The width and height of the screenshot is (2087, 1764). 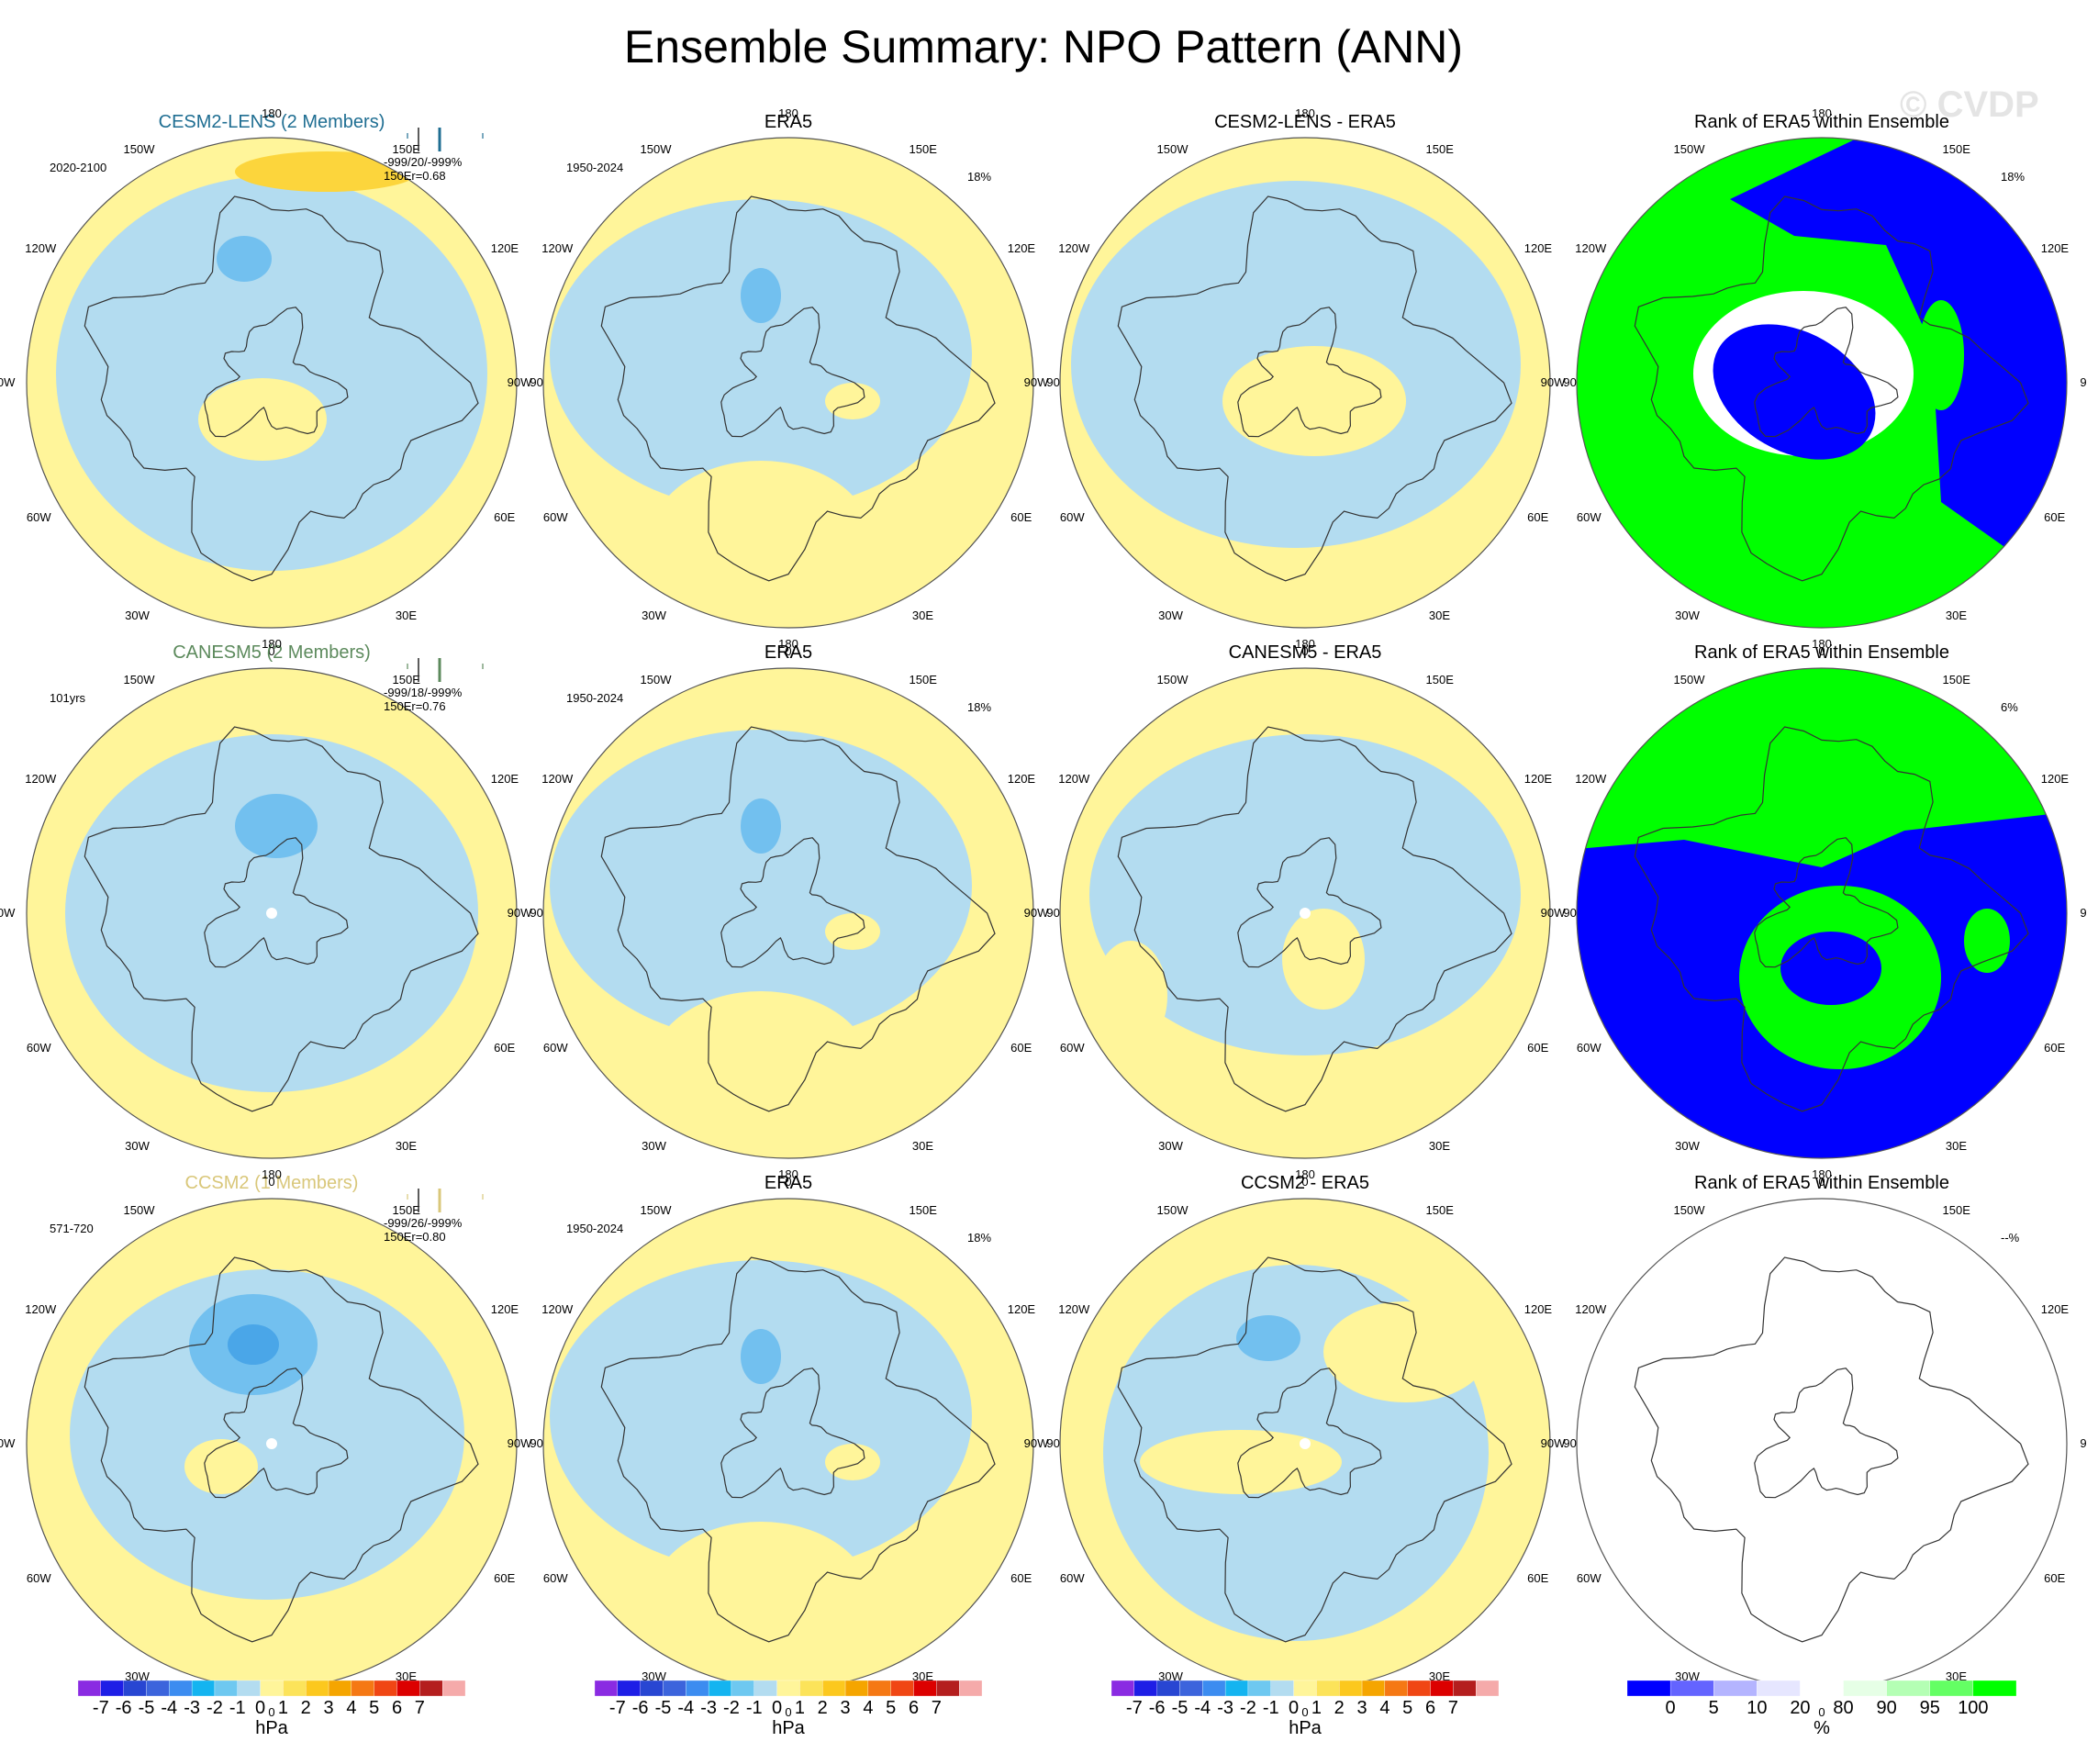 What do you see at coordinates (137, 1676) in the screenshot?
I see `lon-label: 30W` at bounding box center [137, 1676].